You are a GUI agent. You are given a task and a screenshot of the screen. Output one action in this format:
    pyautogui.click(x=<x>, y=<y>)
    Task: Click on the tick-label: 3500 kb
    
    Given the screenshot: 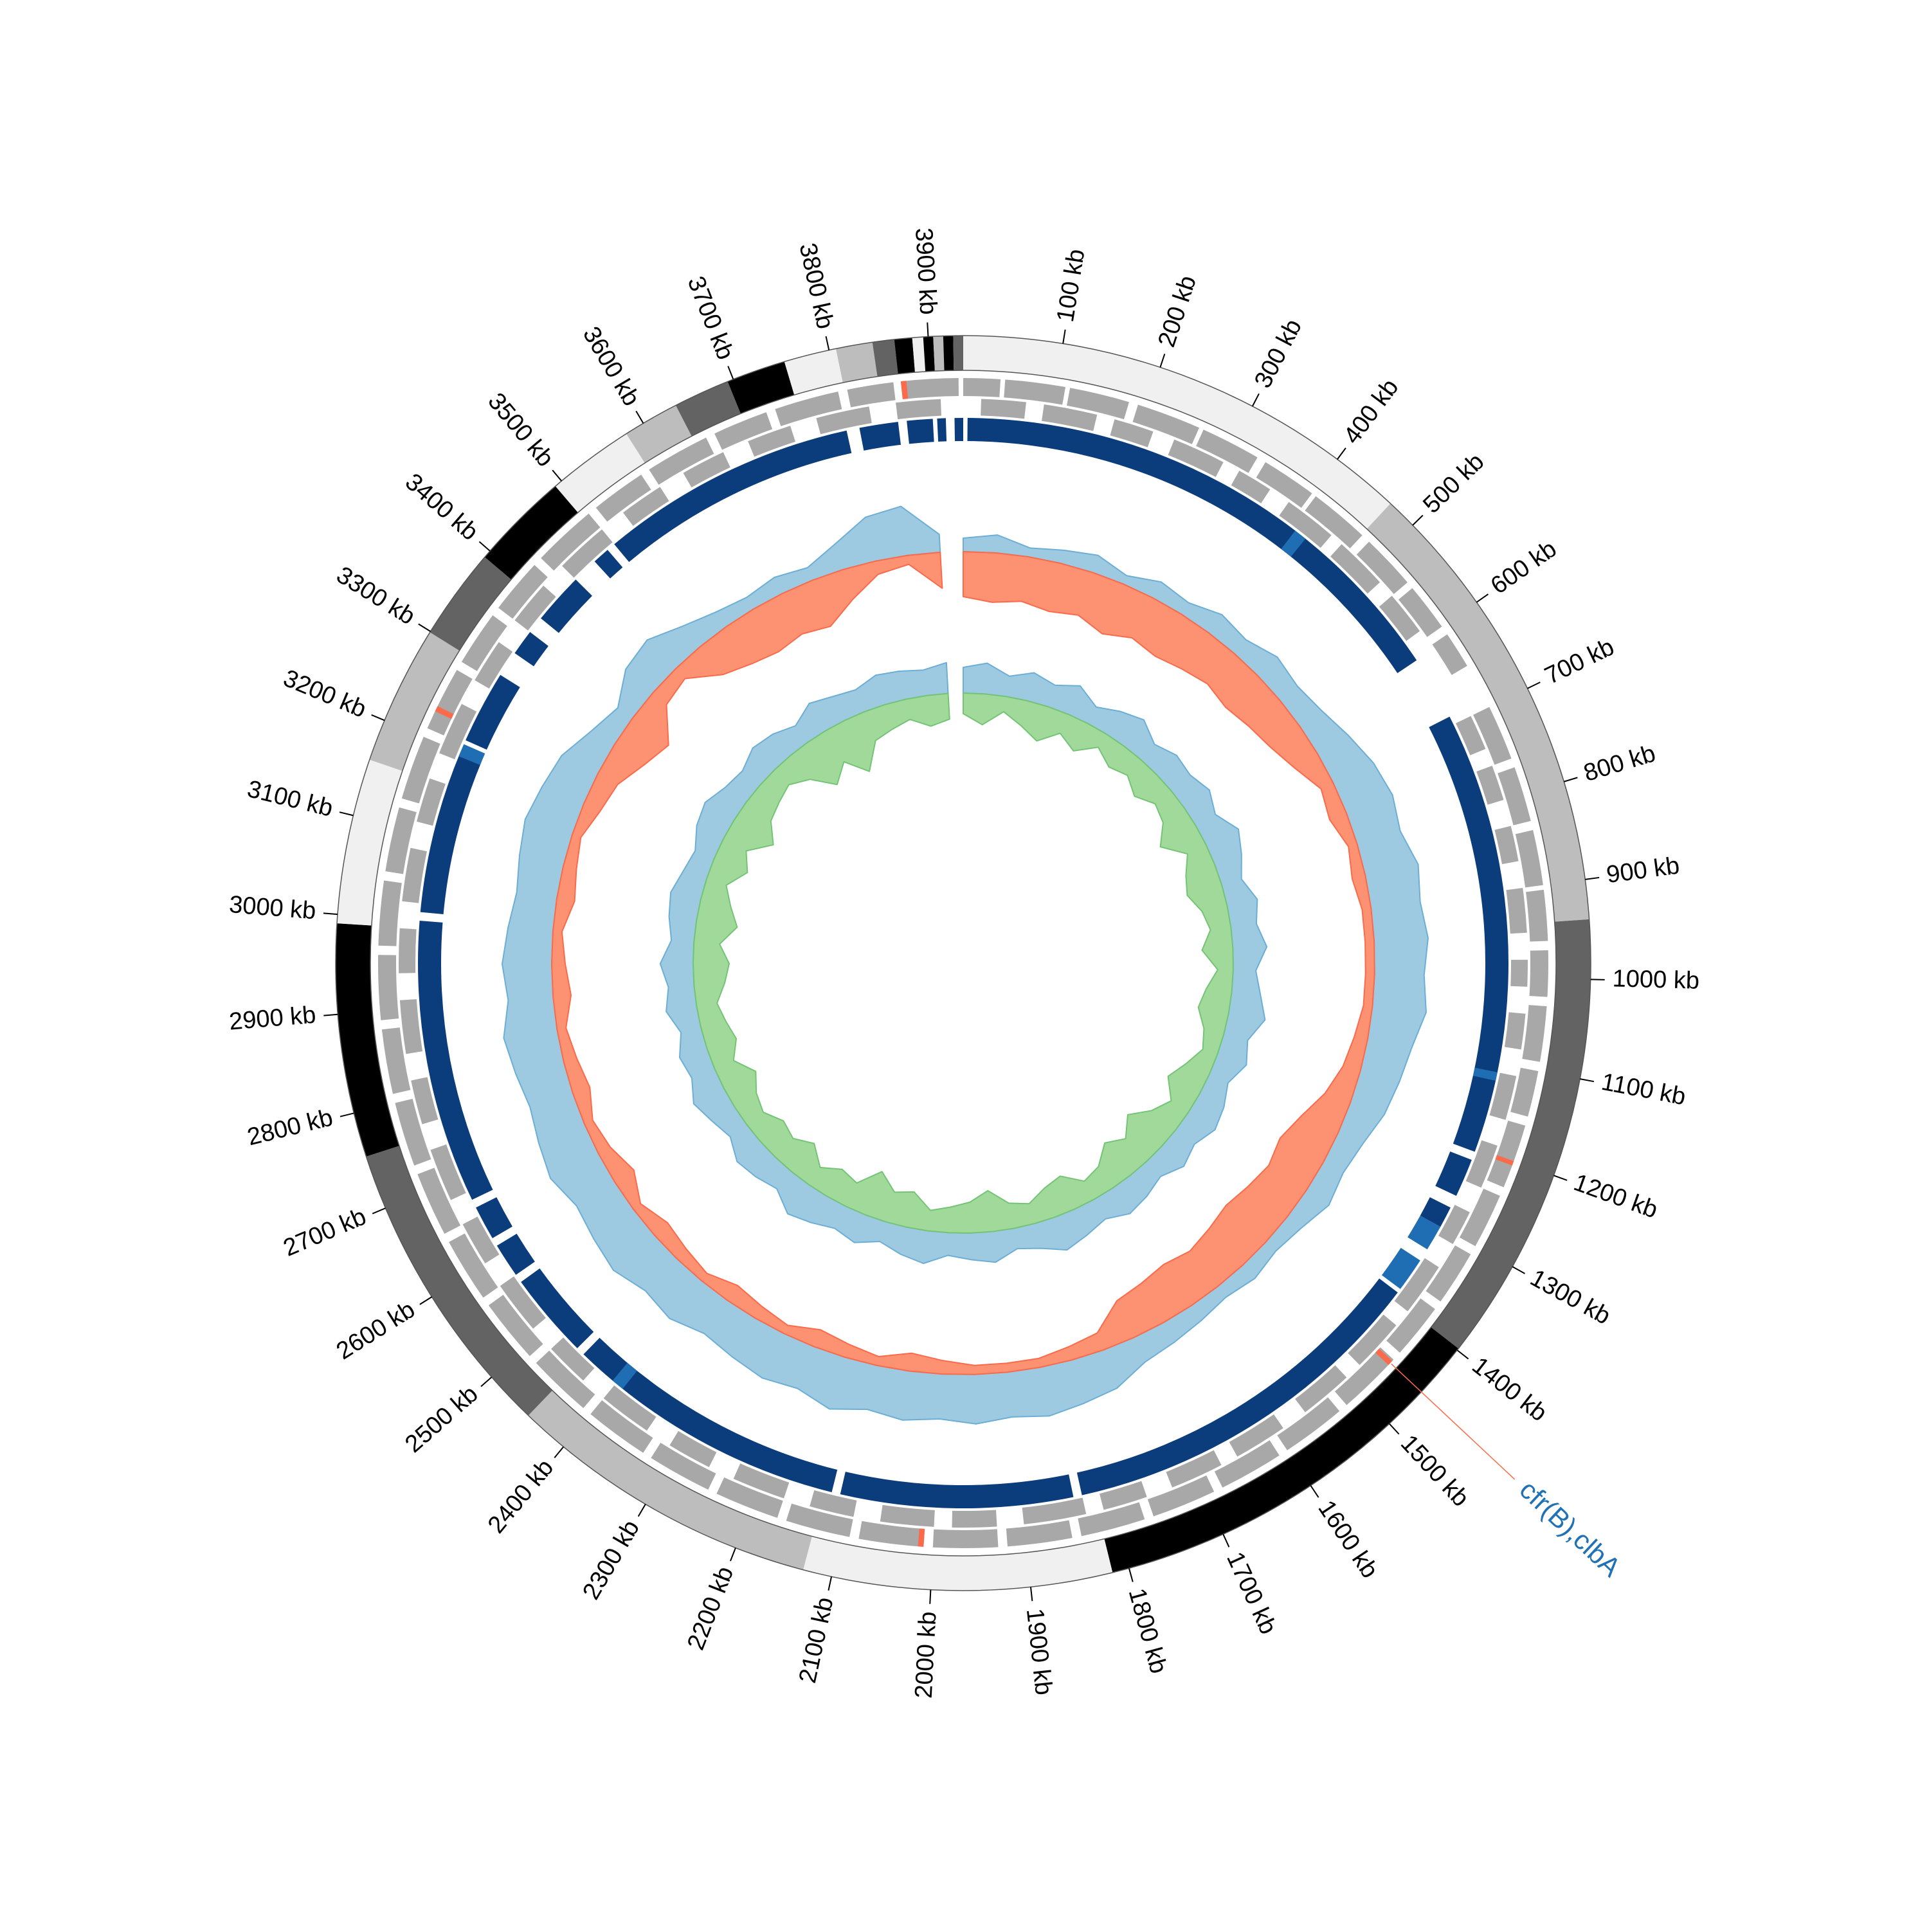 What is the action you would take?
    pyautogui.click(x=520, y=430)
    